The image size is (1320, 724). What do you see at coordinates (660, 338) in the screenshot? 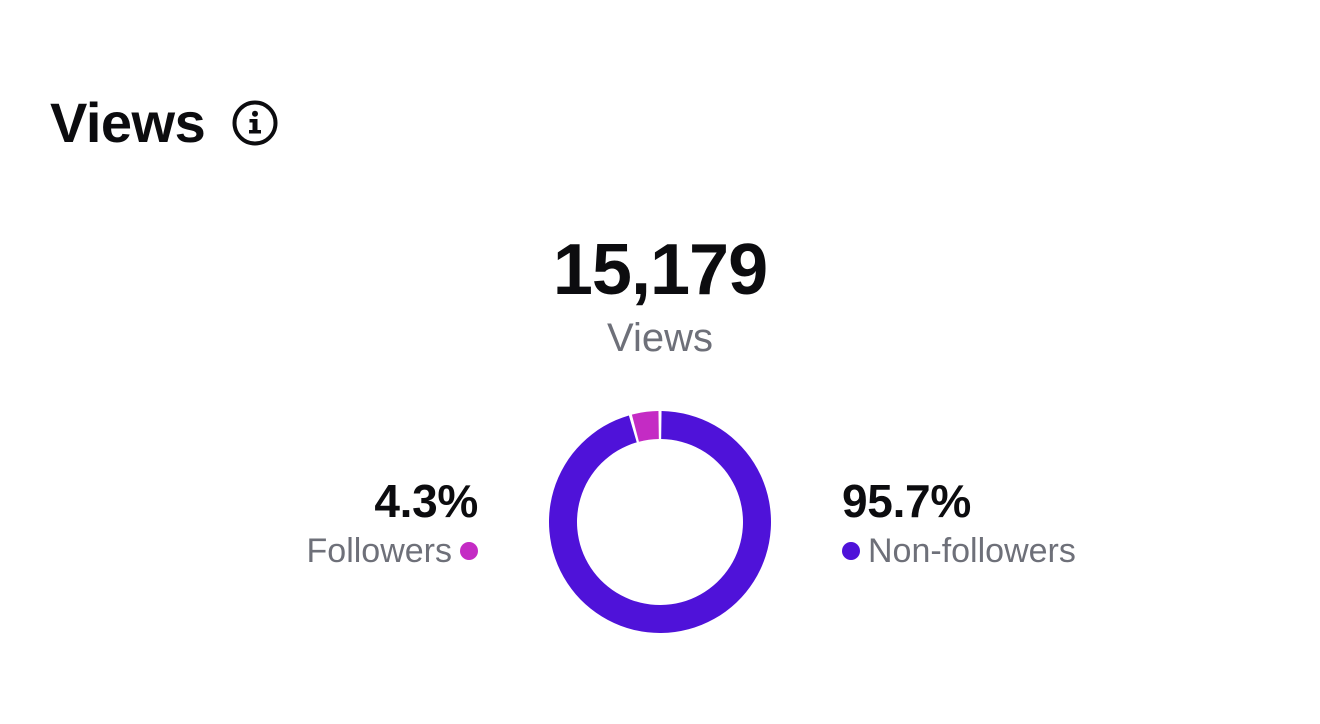
I see `total-views-label: Views` at bounding box center [660, 338].